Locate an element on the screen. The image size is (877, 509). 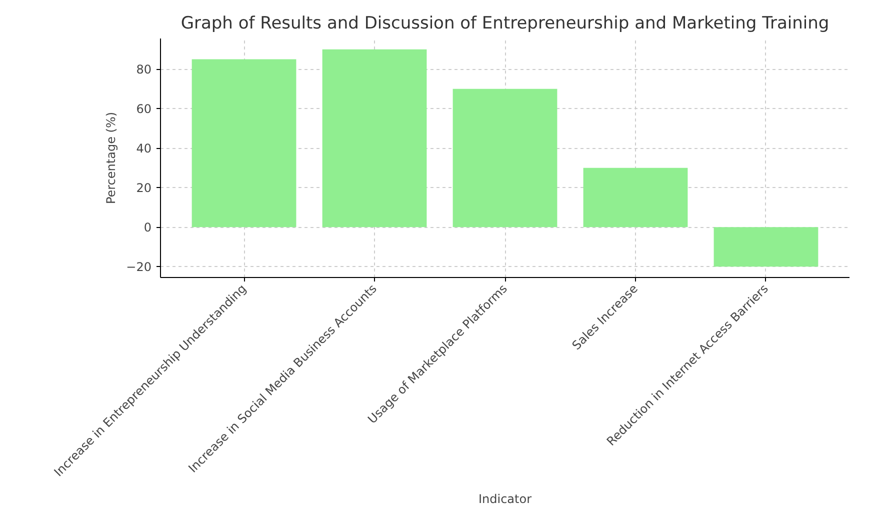
y-axis-title: Percentage (%) is located at coordinates (111, 158).